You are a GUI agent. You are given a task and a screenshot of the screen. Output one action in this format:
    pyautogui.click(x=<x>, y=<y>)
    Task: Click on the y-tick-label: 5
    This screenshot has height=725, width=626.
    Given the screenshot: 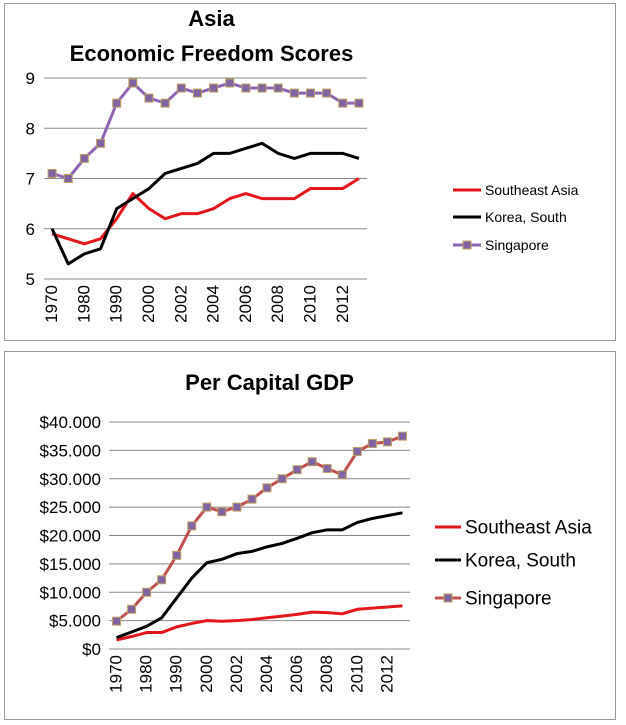 What is the action you would take?
    pyautogui.click(x=30, y=279)
    